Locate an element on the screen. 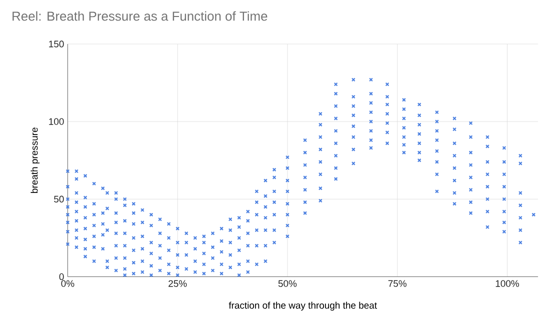  x-tick-label: 100% is located at coordinates (508, 283).